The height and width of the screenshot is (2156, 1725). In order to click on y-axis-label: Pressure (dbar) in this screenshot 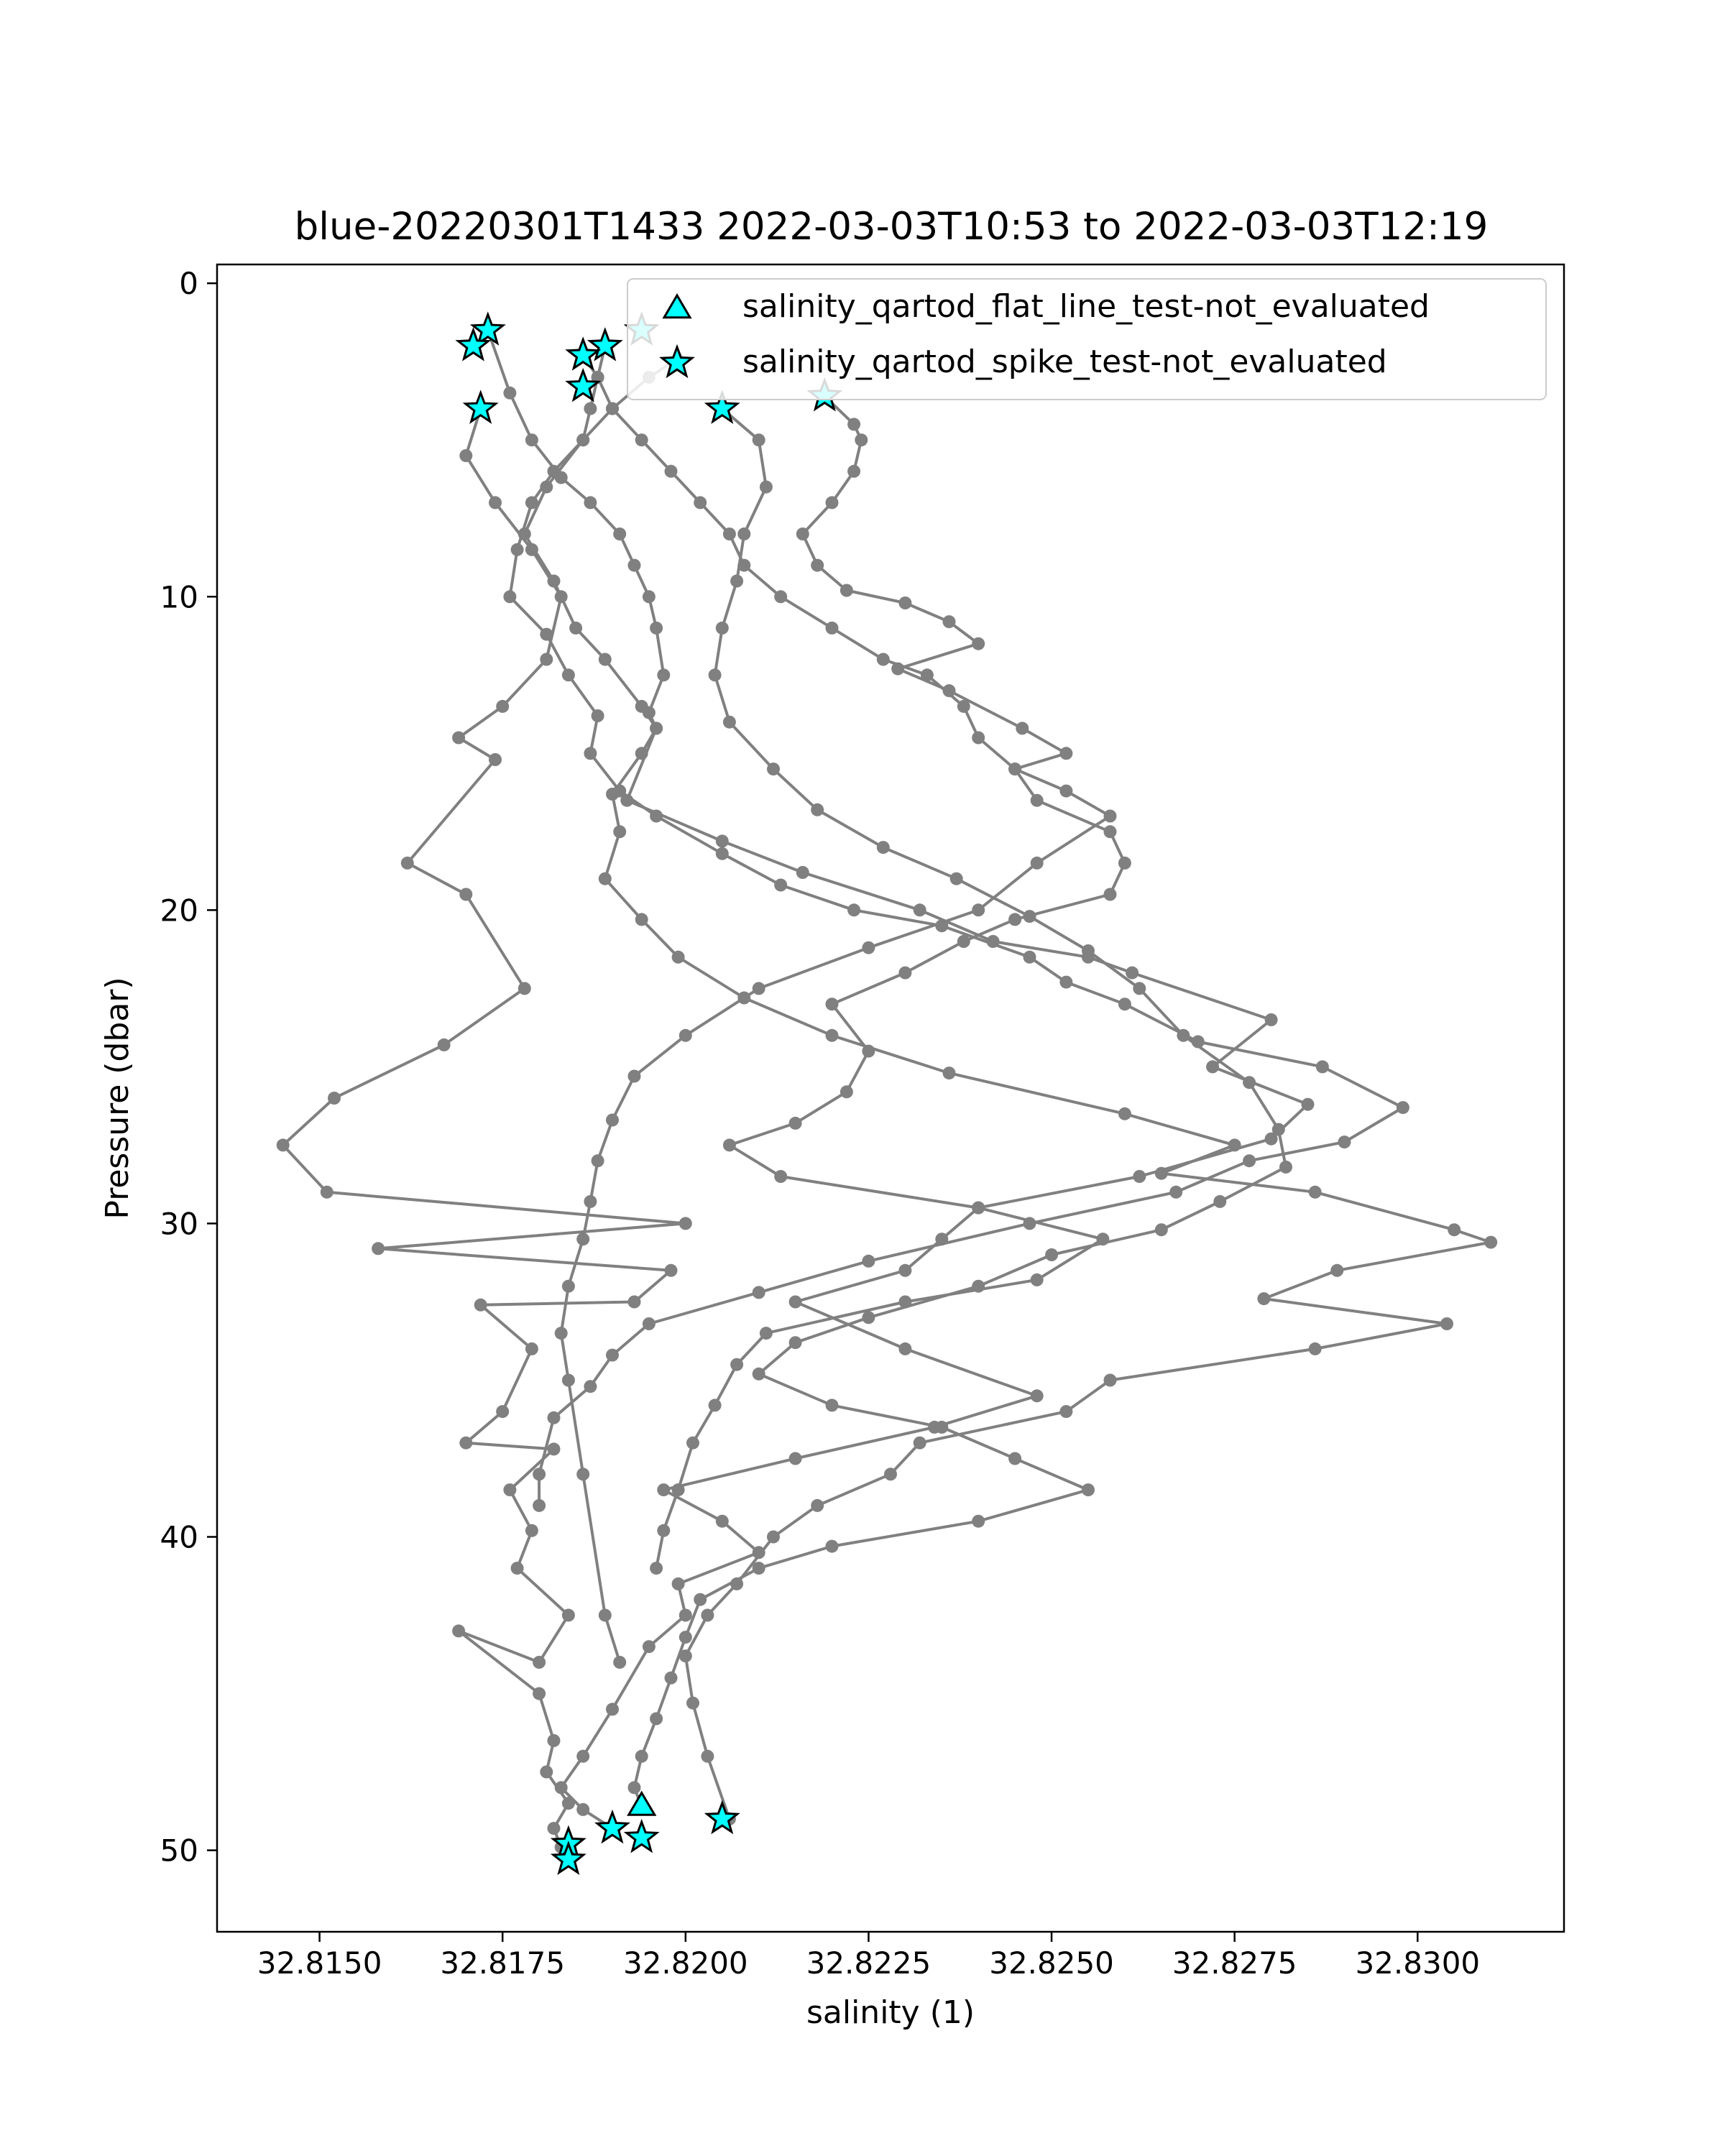, I will do `click(117, 1098)`.